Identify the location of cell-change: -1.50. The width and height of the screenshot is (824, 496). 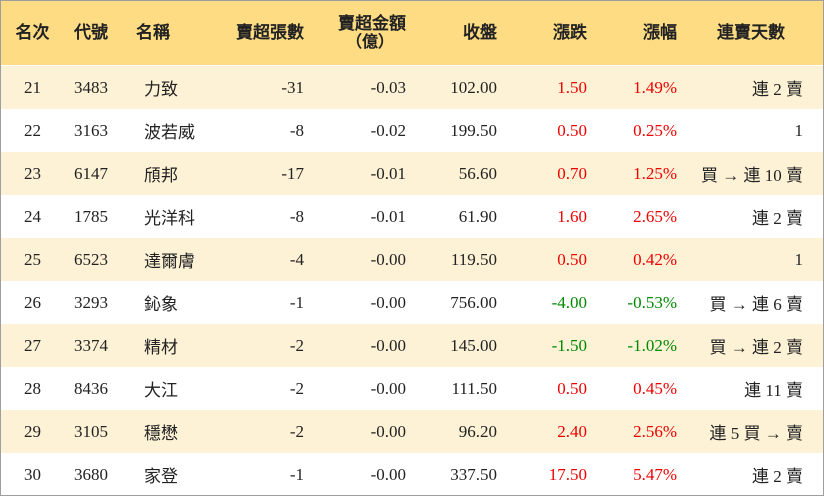
(569, 345).